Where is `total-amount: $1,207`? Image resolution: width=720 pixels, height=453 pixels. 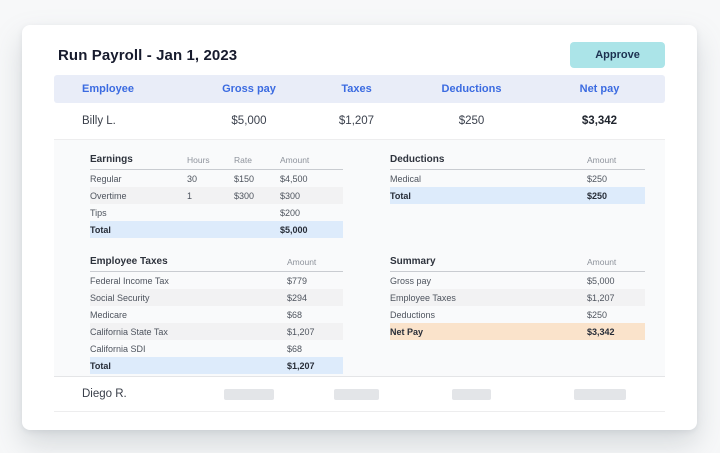 total-amount: $1,207 is located at coordinates (301, 365).